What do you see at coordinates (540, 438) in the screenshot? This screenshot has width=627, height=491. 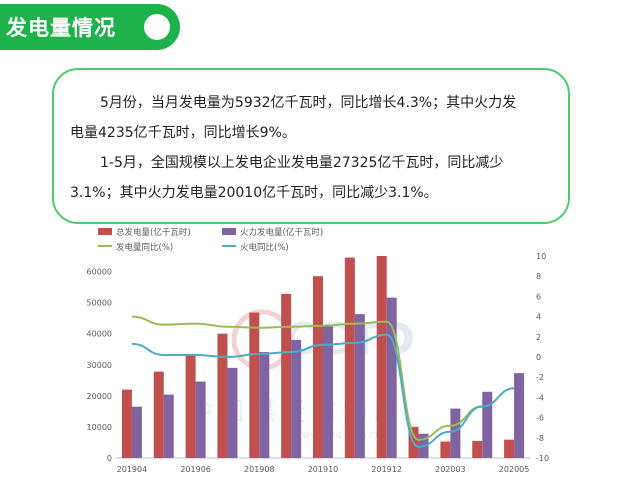 I see `y-right-tick-label: -8` at bounding box center [540, 438].